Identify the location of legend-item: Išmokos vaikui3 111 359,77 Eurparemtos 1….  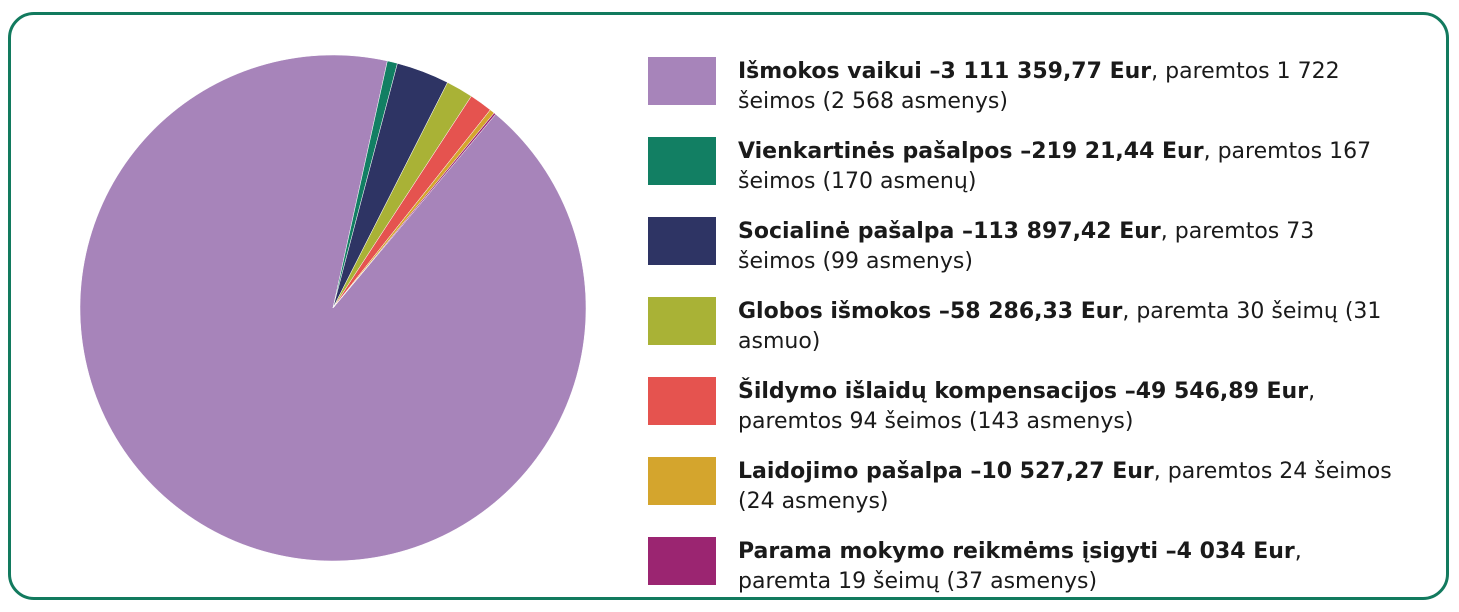
(1028, 92).